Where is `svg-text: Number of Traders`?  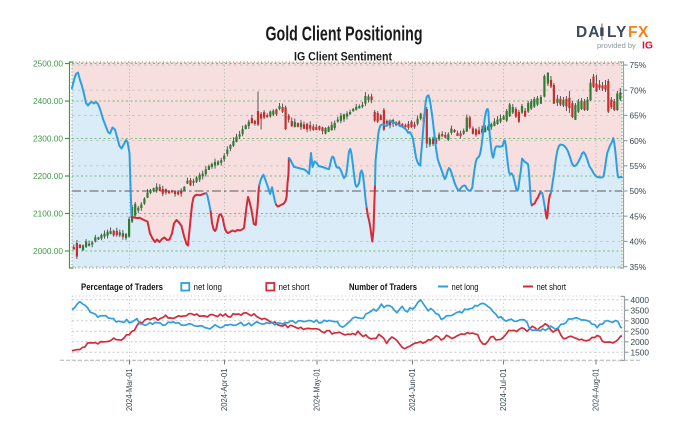
svg-text: Number of Traders is located at coordinates (383, 287).